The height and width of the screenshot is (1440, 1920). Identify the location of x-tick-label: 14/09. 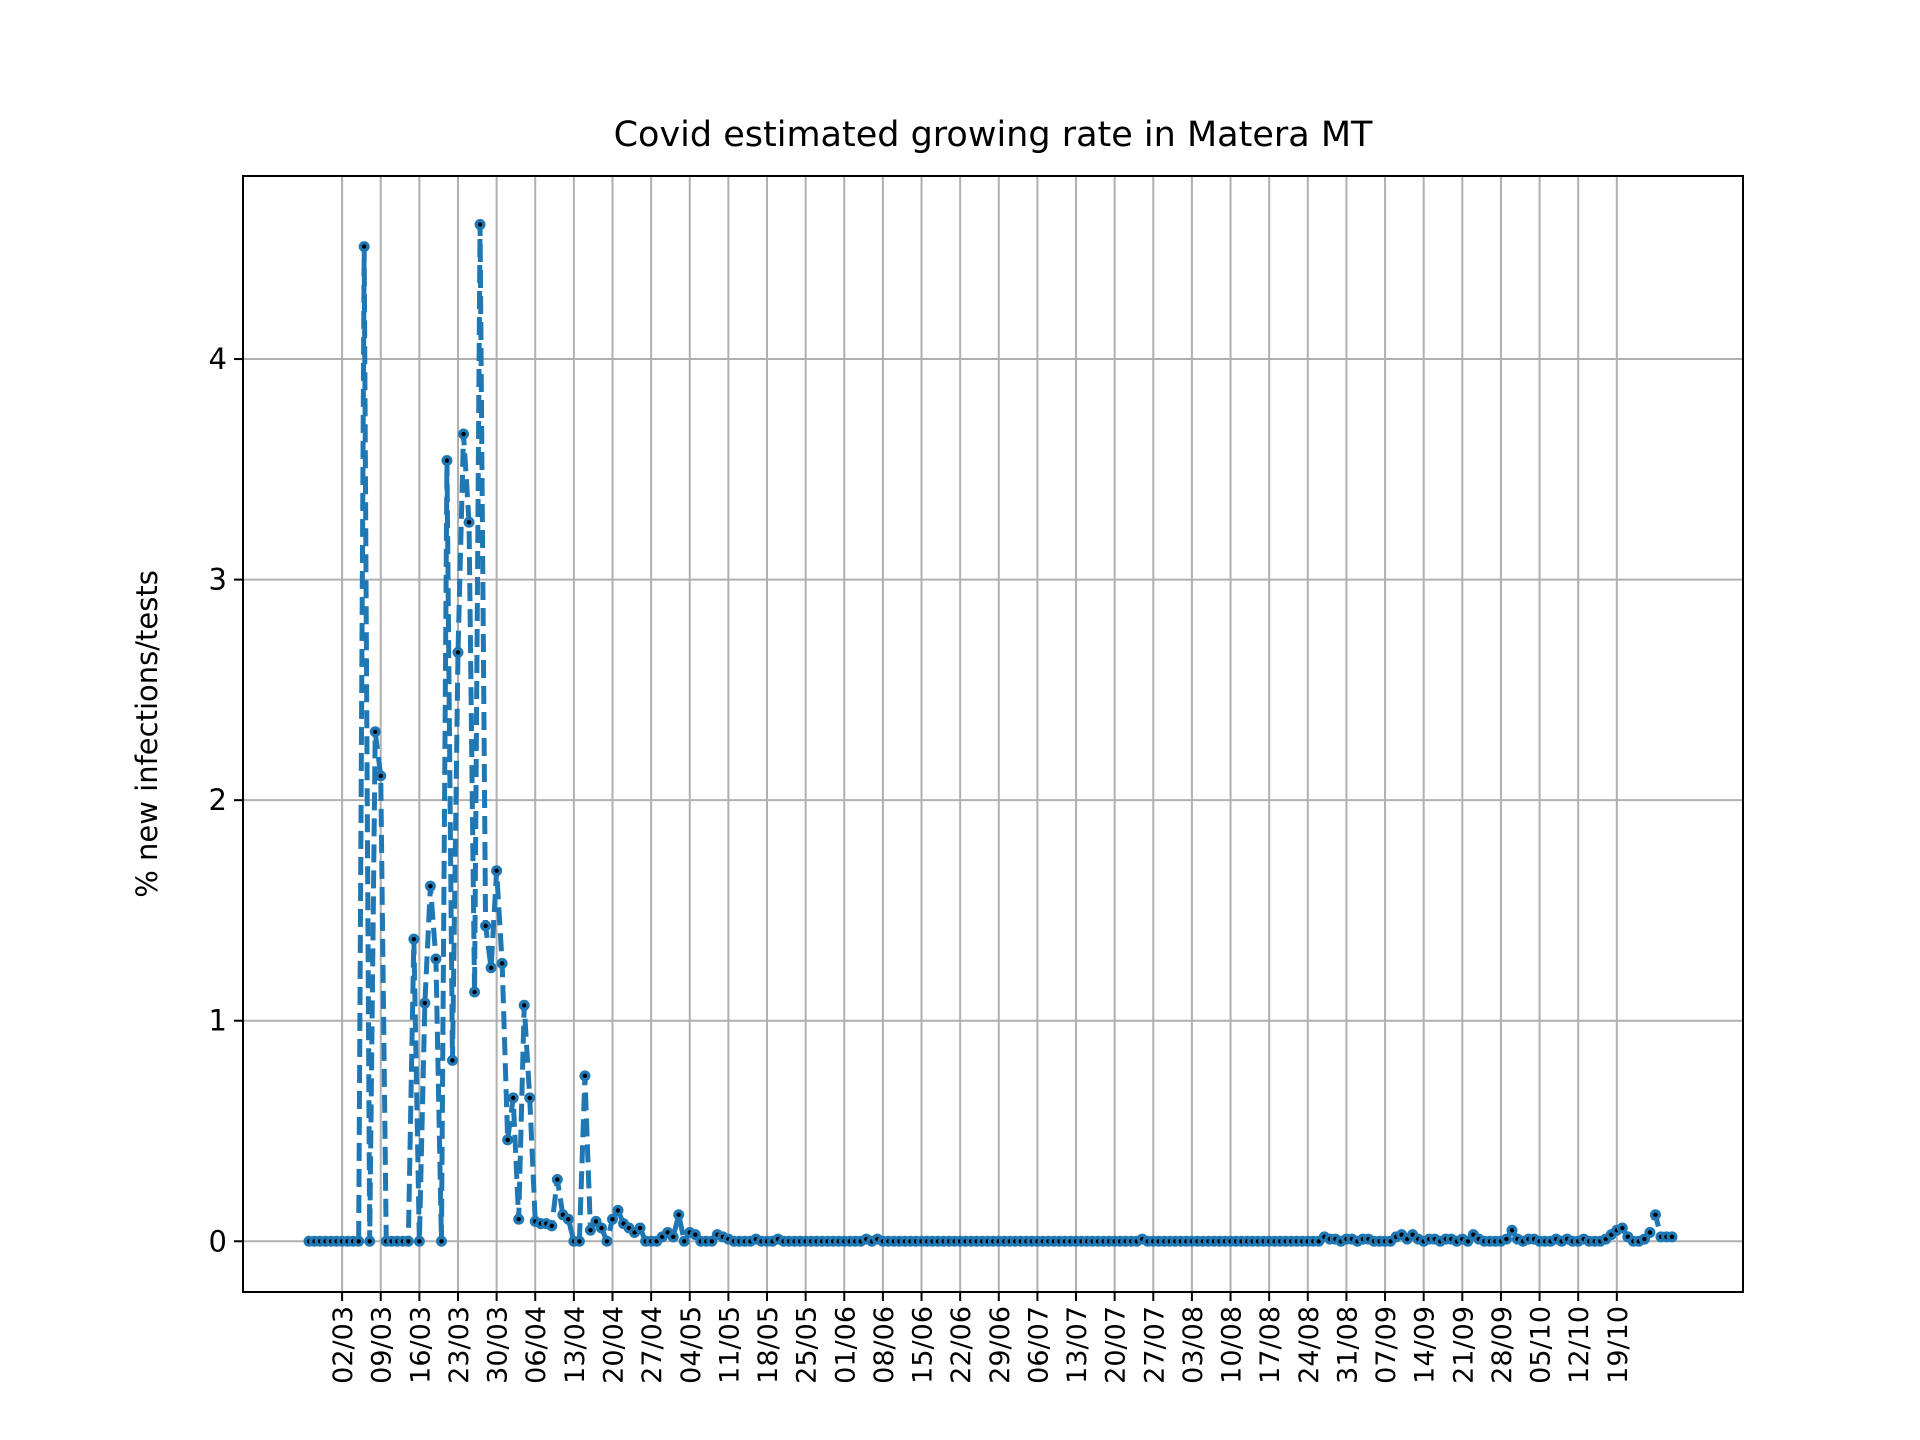
(1425, 1345).